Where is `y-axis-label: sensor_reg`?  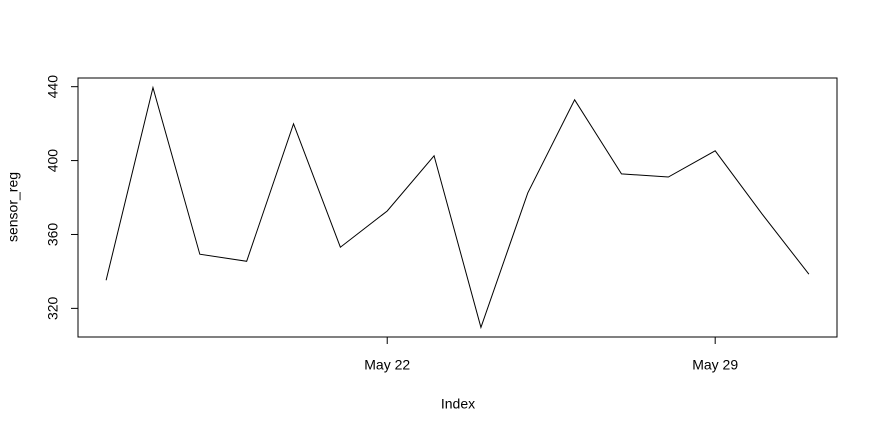 y-axis-label: sensor_reg is located at coordinates (13, 207).